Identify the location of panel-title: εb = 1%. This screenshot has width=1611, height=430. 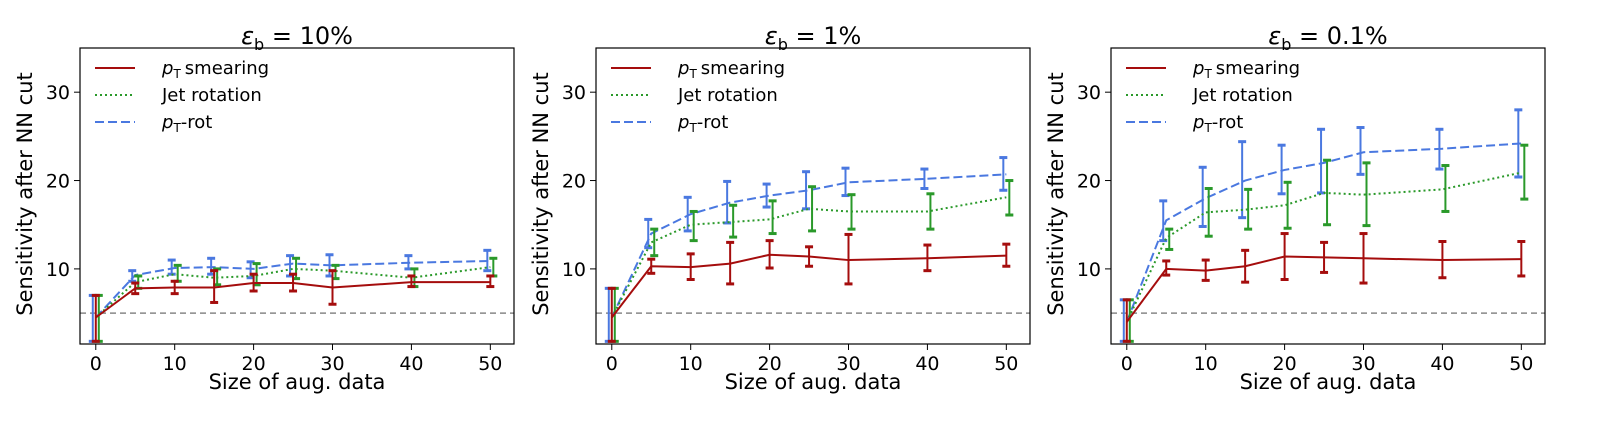
(813, 38).